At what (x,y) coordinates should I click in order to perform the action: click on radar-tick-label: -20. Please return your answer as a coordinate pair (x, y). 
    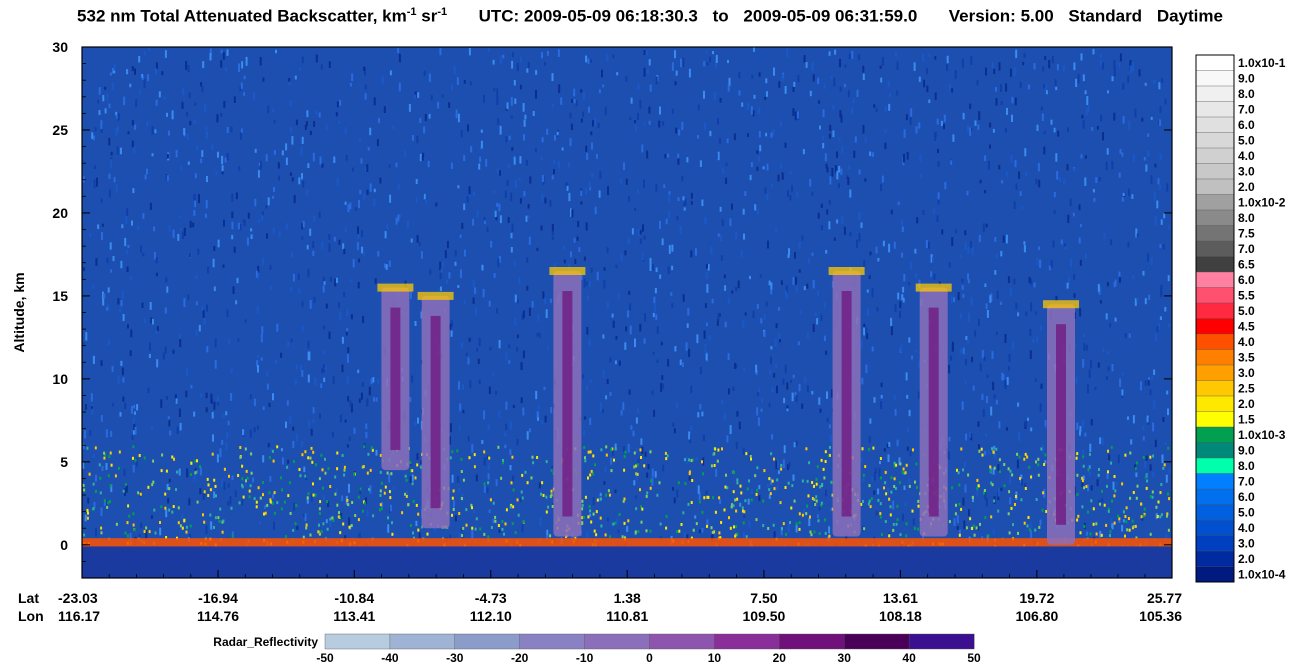
    Looking at the image, I should click on (520, 658).